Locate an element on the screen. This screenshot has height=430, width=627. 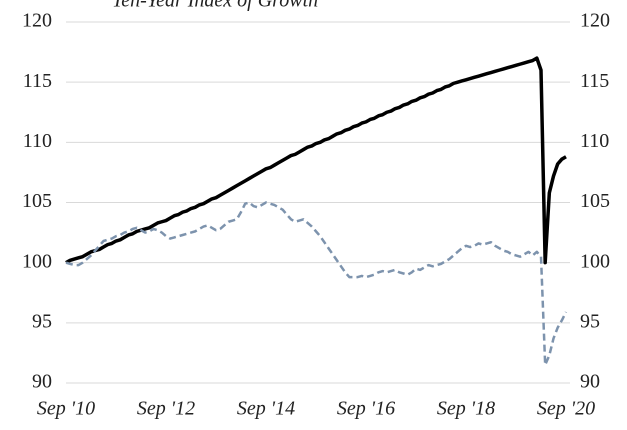
y2-tick-label: 90 is located at coordinates (590, 382).